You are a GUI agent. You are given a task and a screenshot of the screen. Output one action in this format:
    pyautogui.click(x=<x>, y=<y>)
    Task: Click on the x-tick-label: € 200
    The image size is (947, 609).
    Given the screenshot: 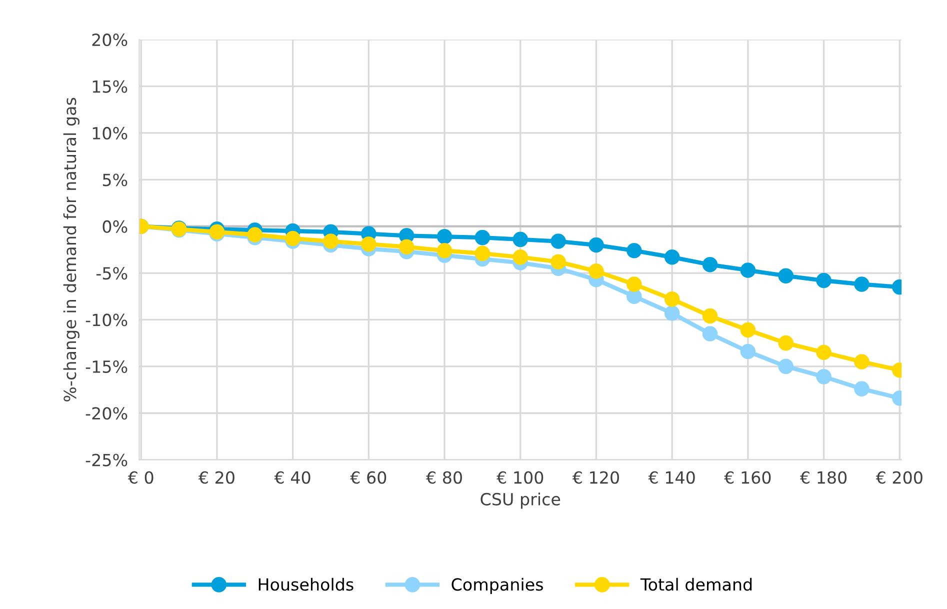 What is the action you would take?
    pyautogui.click(x=899, y=477)
    